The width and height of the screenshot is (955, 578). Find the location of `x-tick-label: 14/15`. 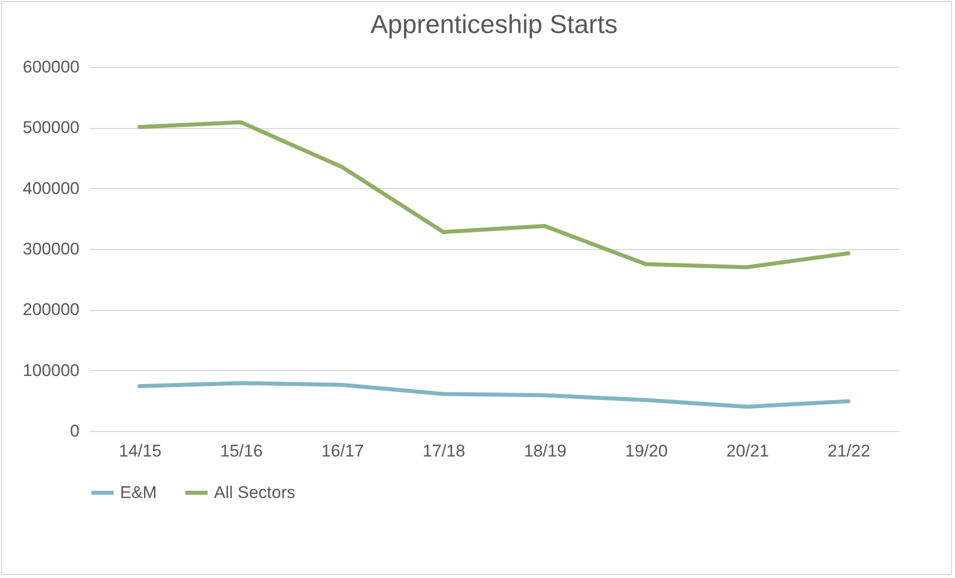

x-tick-label: 14/15 is located at coordinates (140, 451).